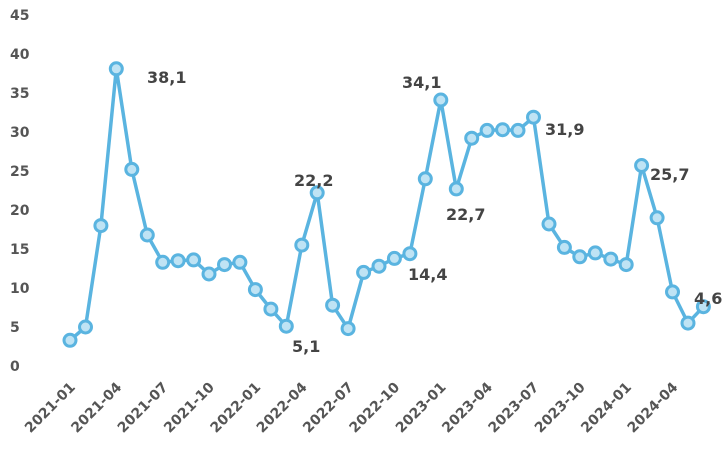  What do you see at coordinates (19, 16) in the screenshot?
I see `y-tick-label: 45` at bounding box center [19, 16].